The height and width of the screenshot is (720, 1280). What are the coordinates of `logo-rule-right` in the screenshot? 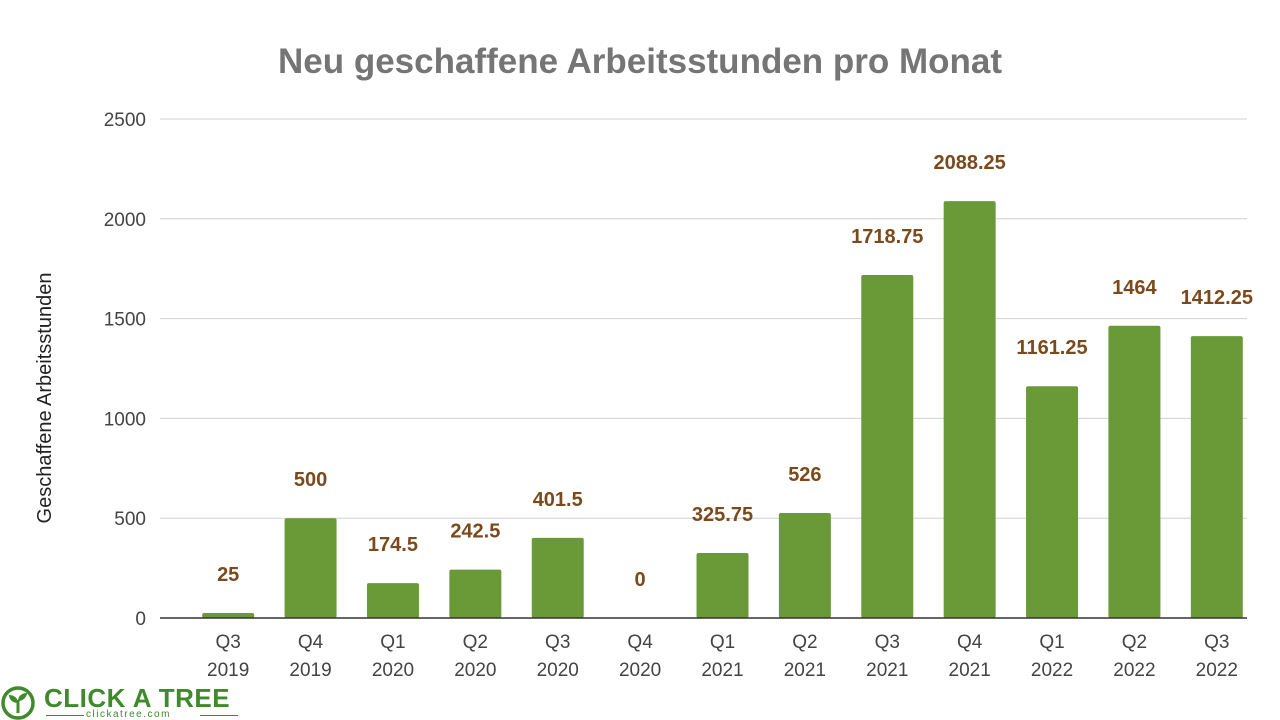 It's located at (219, 715).